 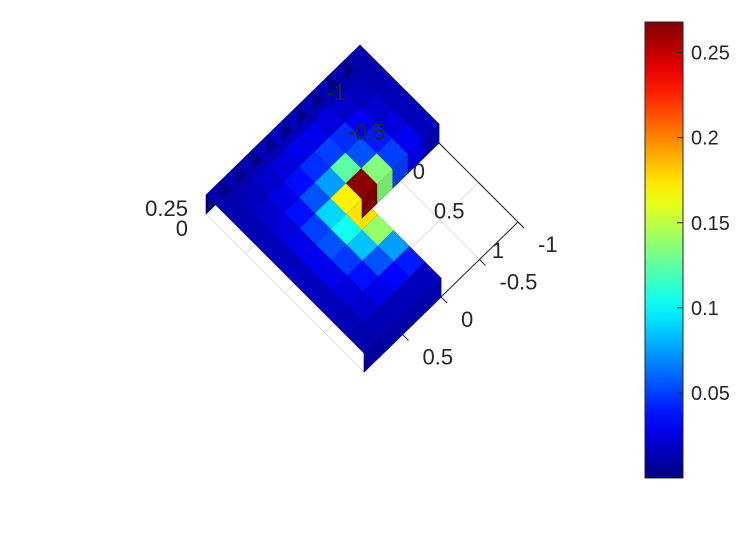 I want to click on colorbar-tick-label: 0.15, so click(x=710, y=224).